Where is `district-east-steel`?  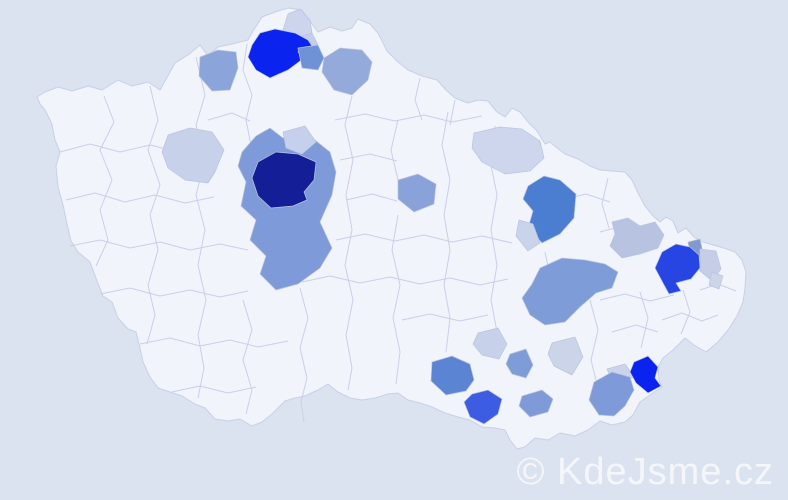 district-east-steel is located at coordinates (549, 209).